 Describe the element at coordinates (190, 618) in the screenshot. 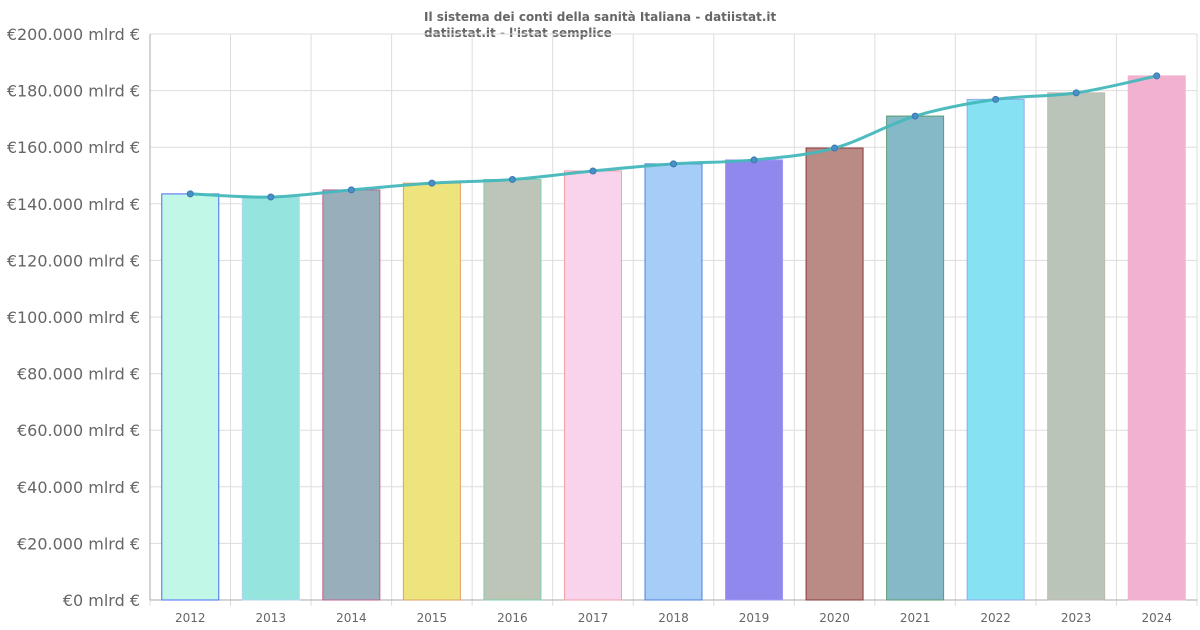

I see `x-tick-label: 2012` at that location.